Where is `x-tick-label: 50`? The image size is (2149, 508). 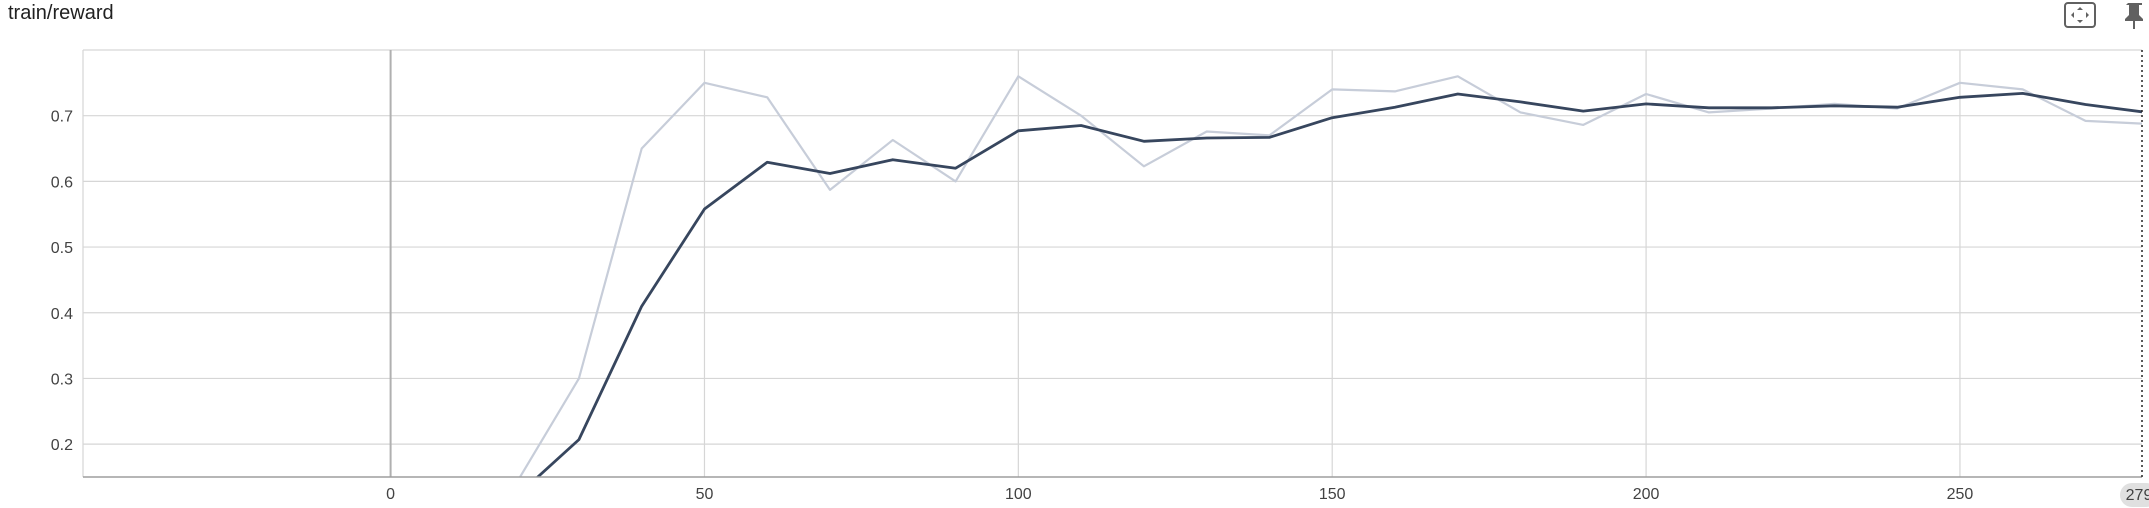 x-tick-label: 50 is located at coordinates (705, 494).